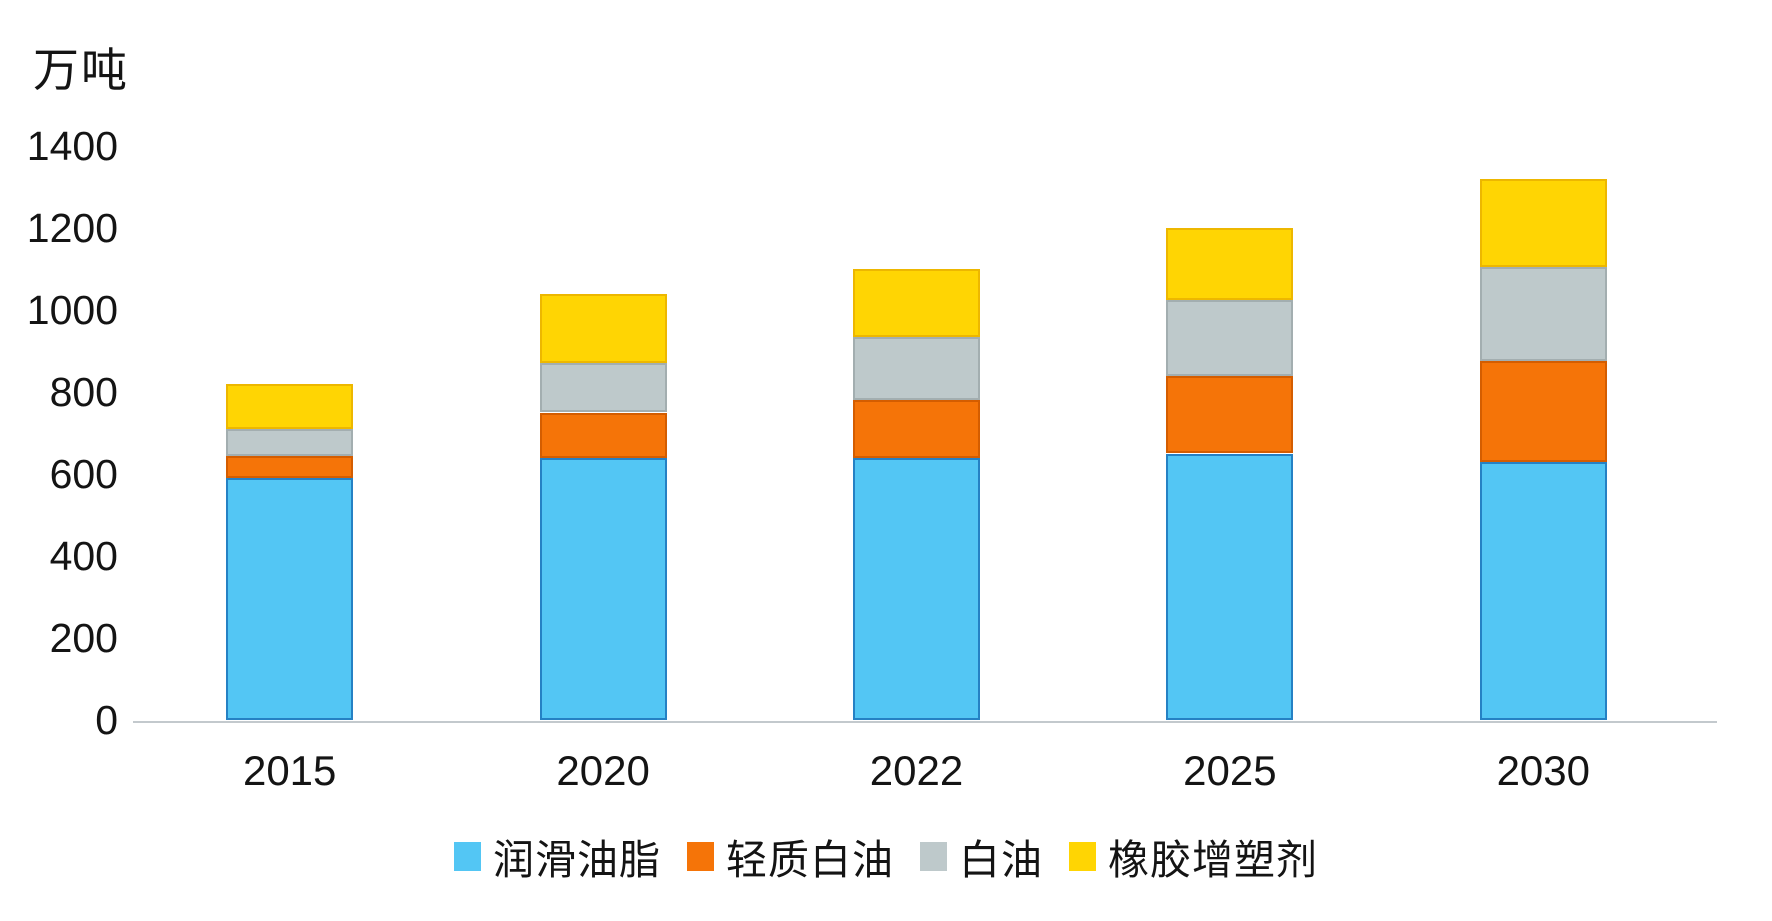  I want to click on y-tick-label: 400, so click(83, 556).